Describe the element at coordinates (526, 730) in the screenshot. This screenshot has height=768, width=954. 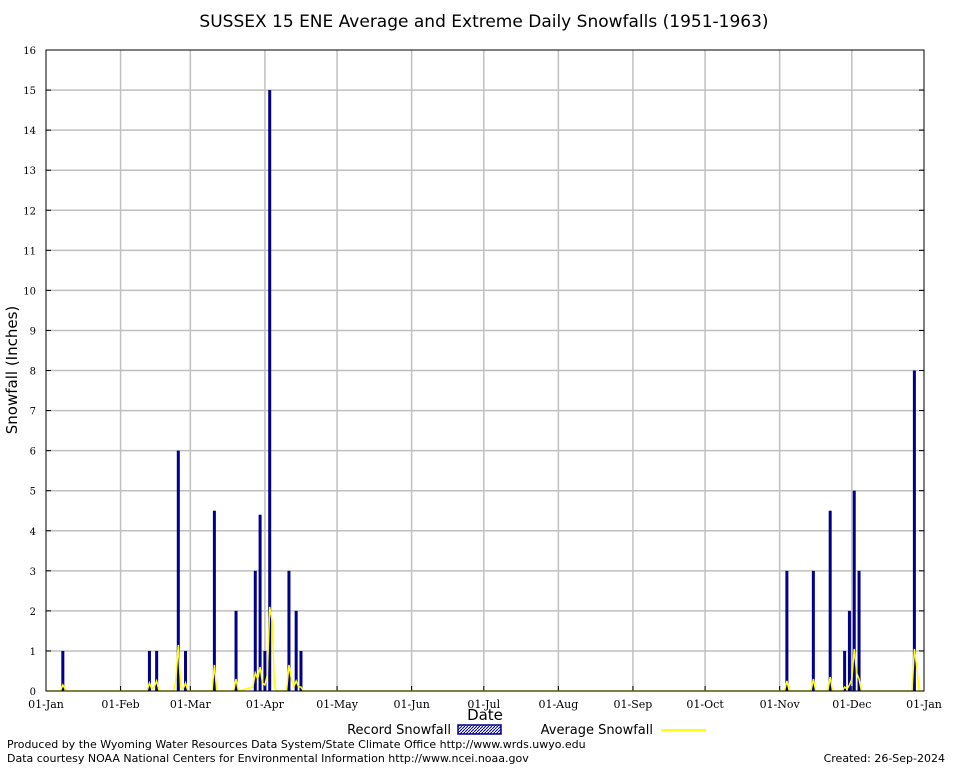
I see `legend: Record Snowfall Average Snowfall` at that location.